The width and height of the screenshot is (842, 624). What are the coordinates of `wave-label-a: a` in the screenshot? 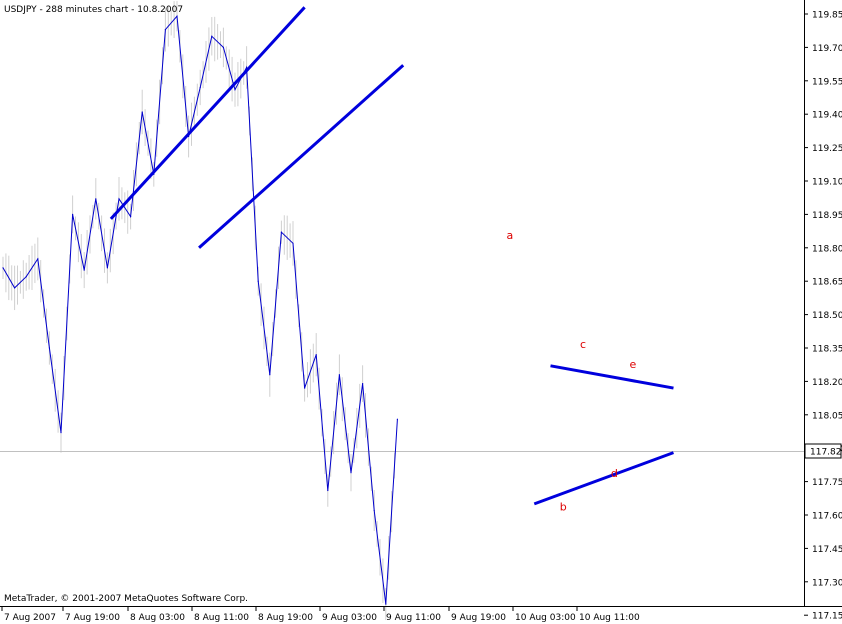 It's located at (510, 235).